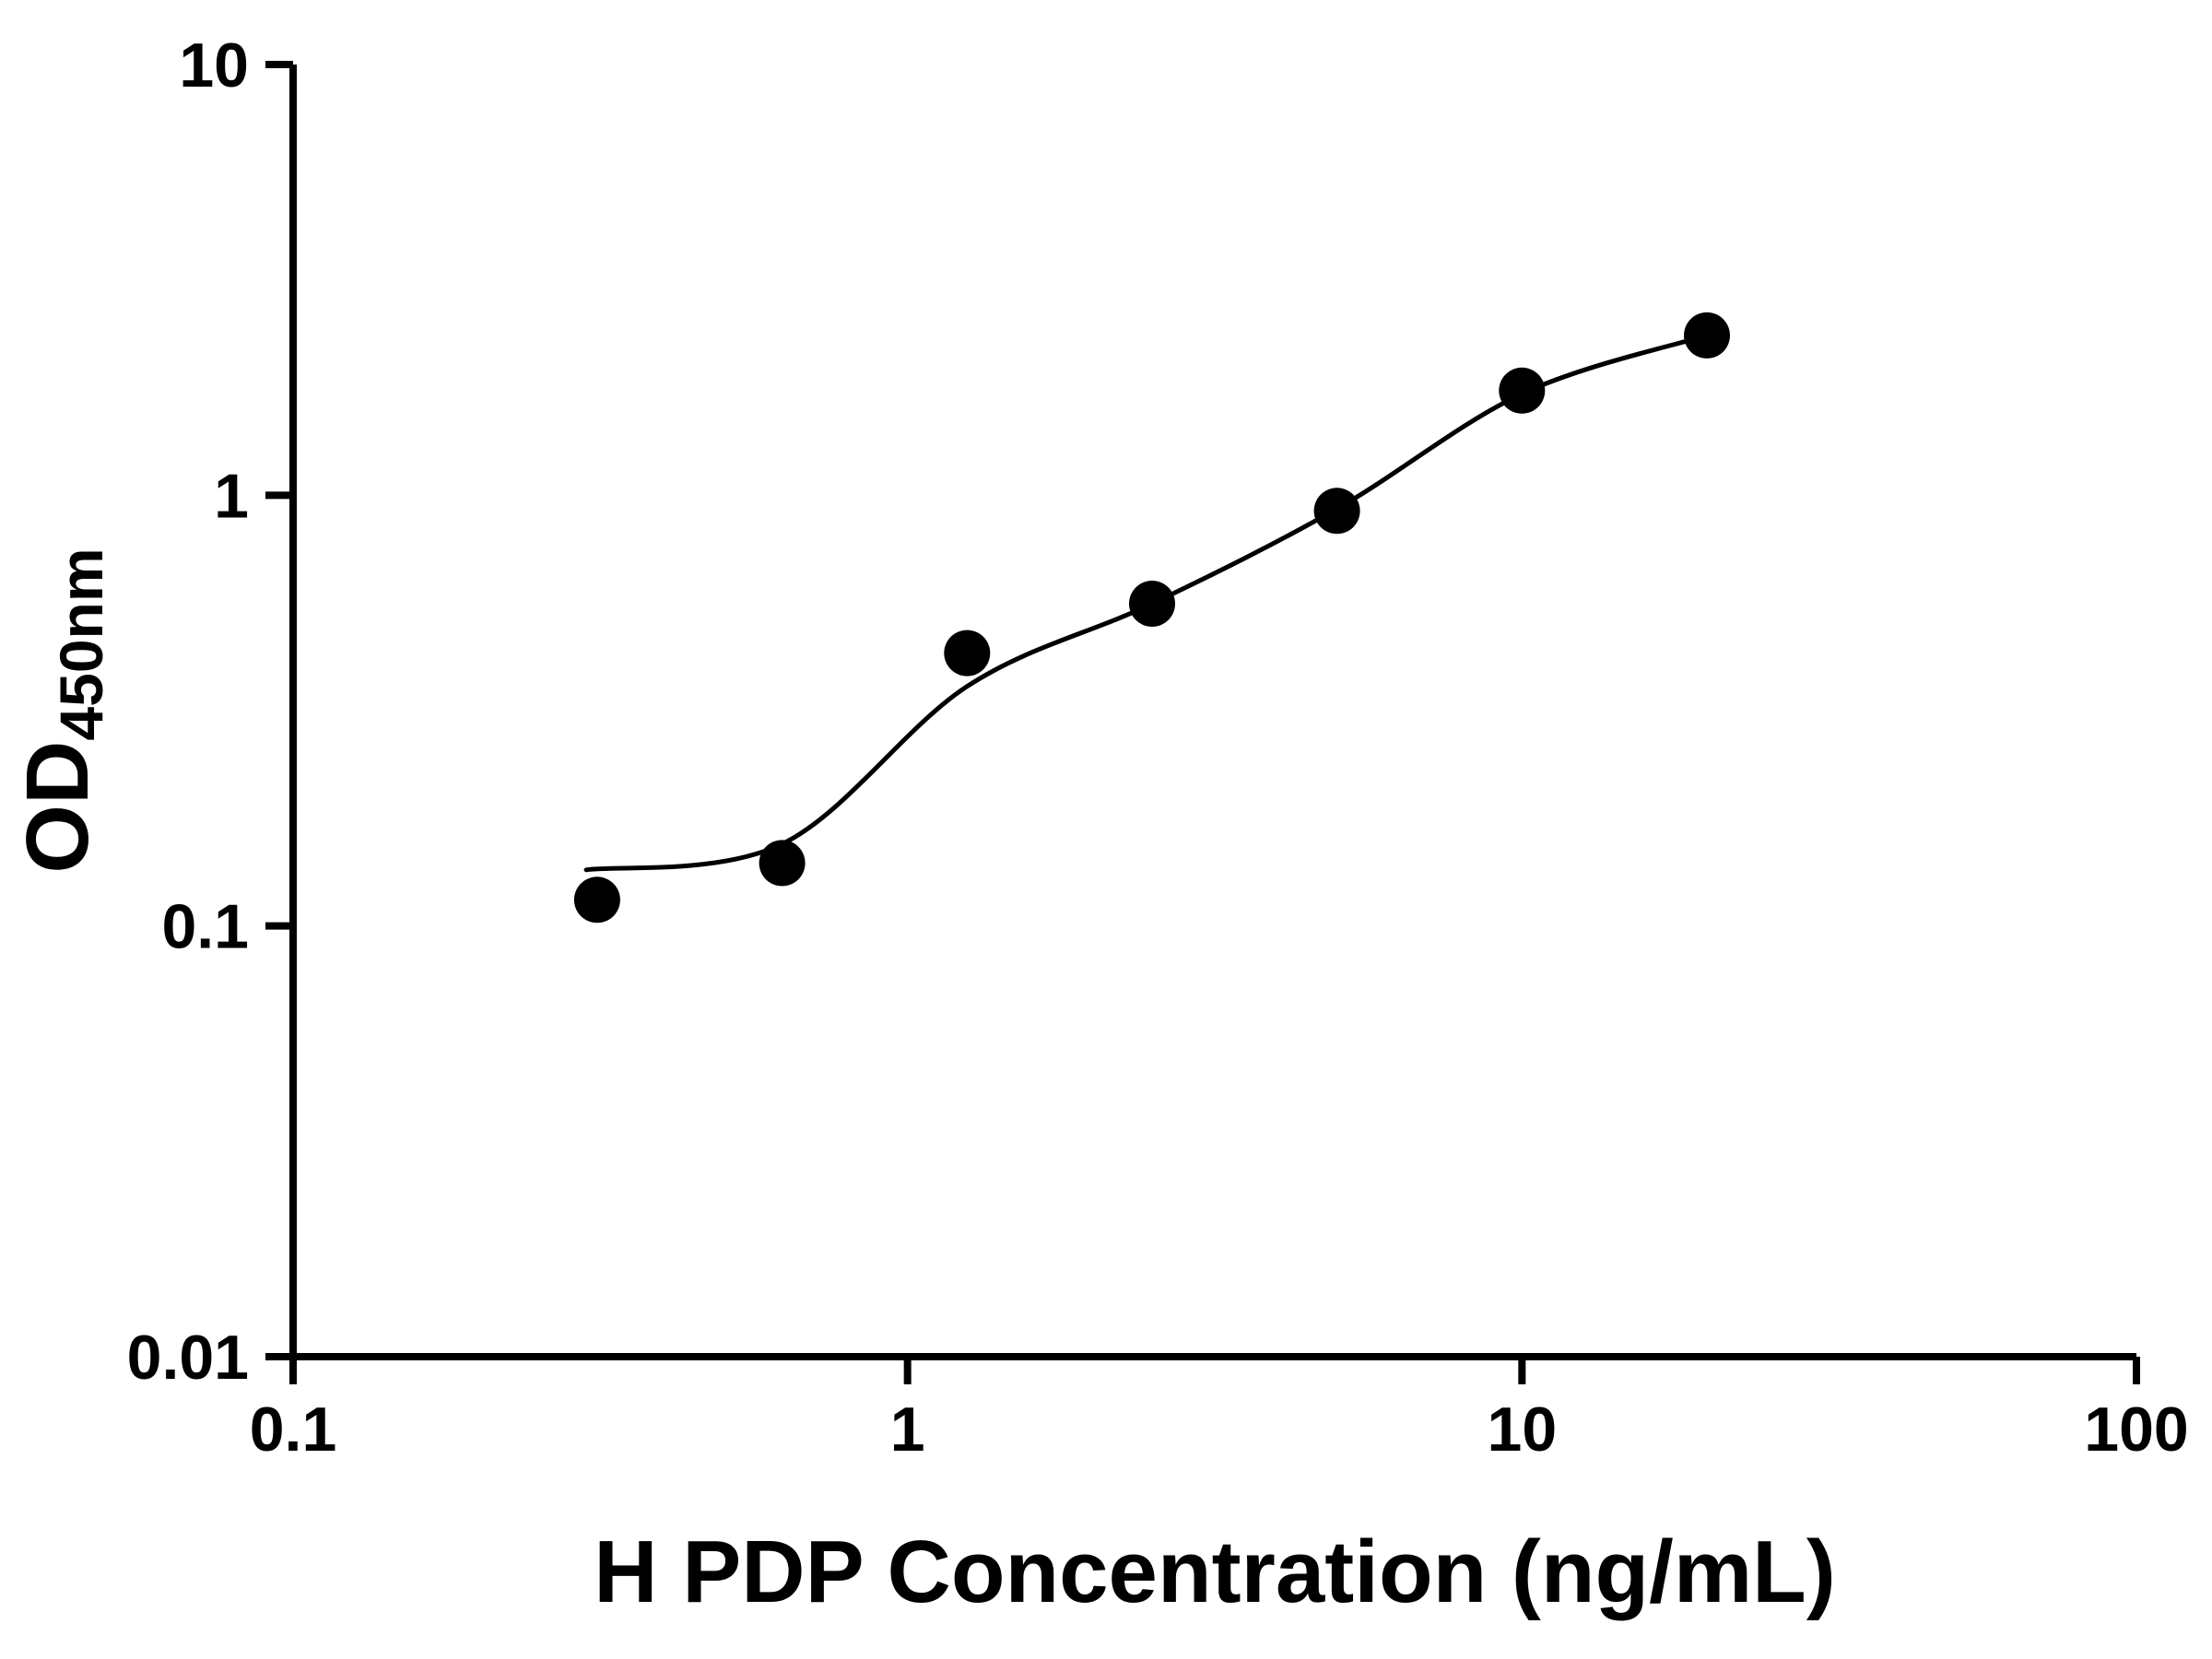  What do you see at coordinates (293, 1429) in the screenshot?
I see `x-tick-label-0: 0.1` at bounding box center [293, 1429].